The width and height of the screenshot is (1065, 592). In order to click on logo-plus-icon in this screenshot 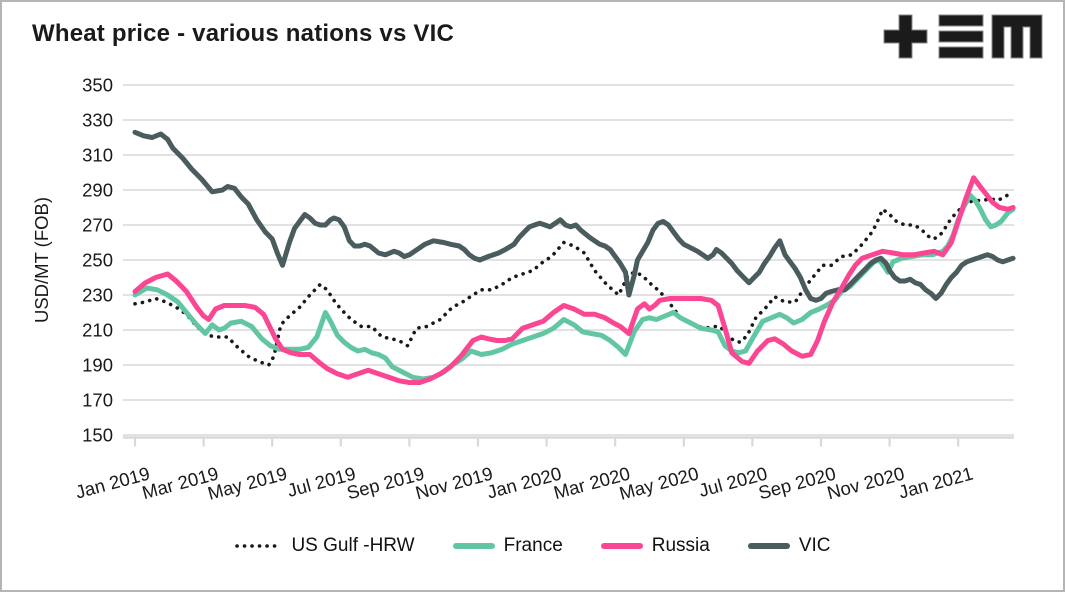, I will do `click(905, 36)`.